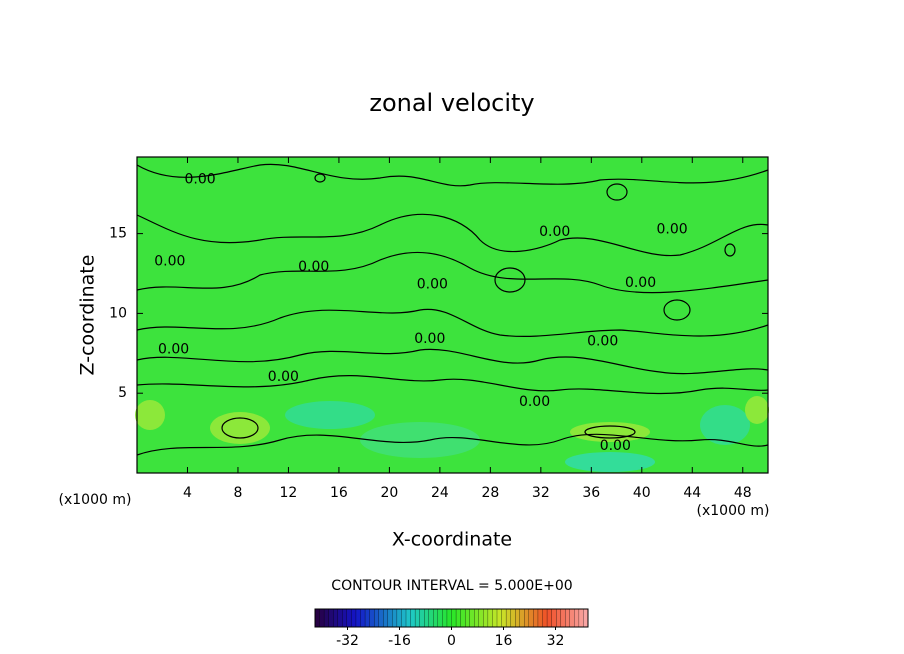  What do you see at coordinates (504, 641) in the screenshot?
I see `colorbar-tick-label: 16` at bounding box center [504, 641].